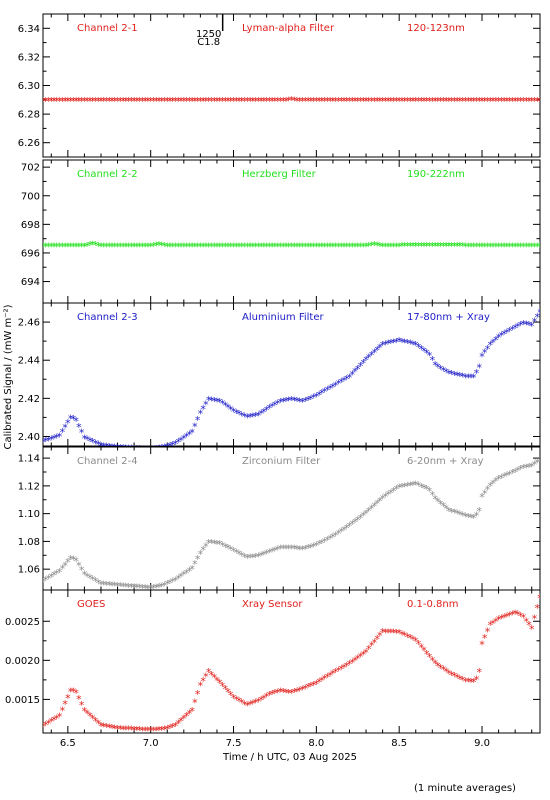 The image size is (550, 800). I want to click on x-tick-label: 9.0, so click(482, 743).